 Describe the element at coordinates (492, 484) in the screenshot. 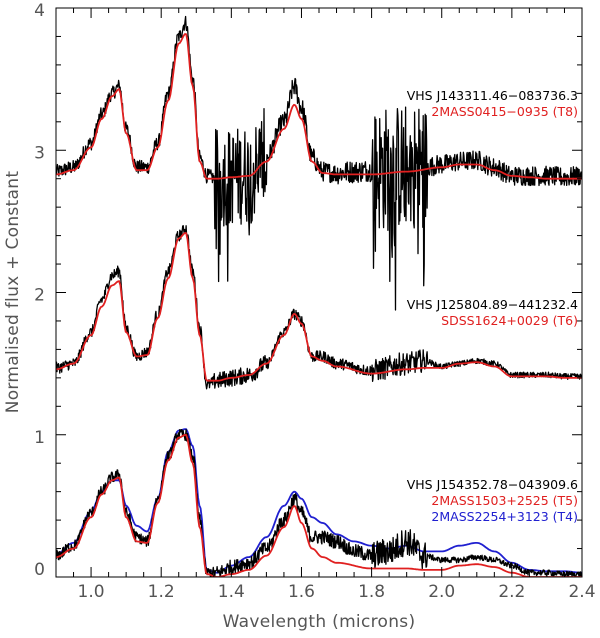

I see `series-label: VHS J154352.78−043909.6` at that location.